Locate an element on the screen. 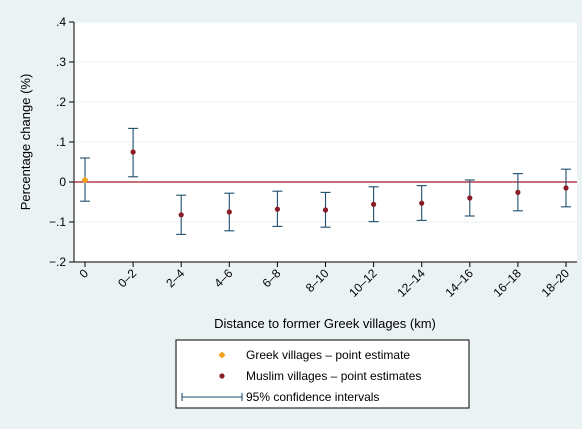 This screenshot has width=582, height=429. legend-label-muslim: Muslim villages – point estimates is located at coordinates (333, 376).